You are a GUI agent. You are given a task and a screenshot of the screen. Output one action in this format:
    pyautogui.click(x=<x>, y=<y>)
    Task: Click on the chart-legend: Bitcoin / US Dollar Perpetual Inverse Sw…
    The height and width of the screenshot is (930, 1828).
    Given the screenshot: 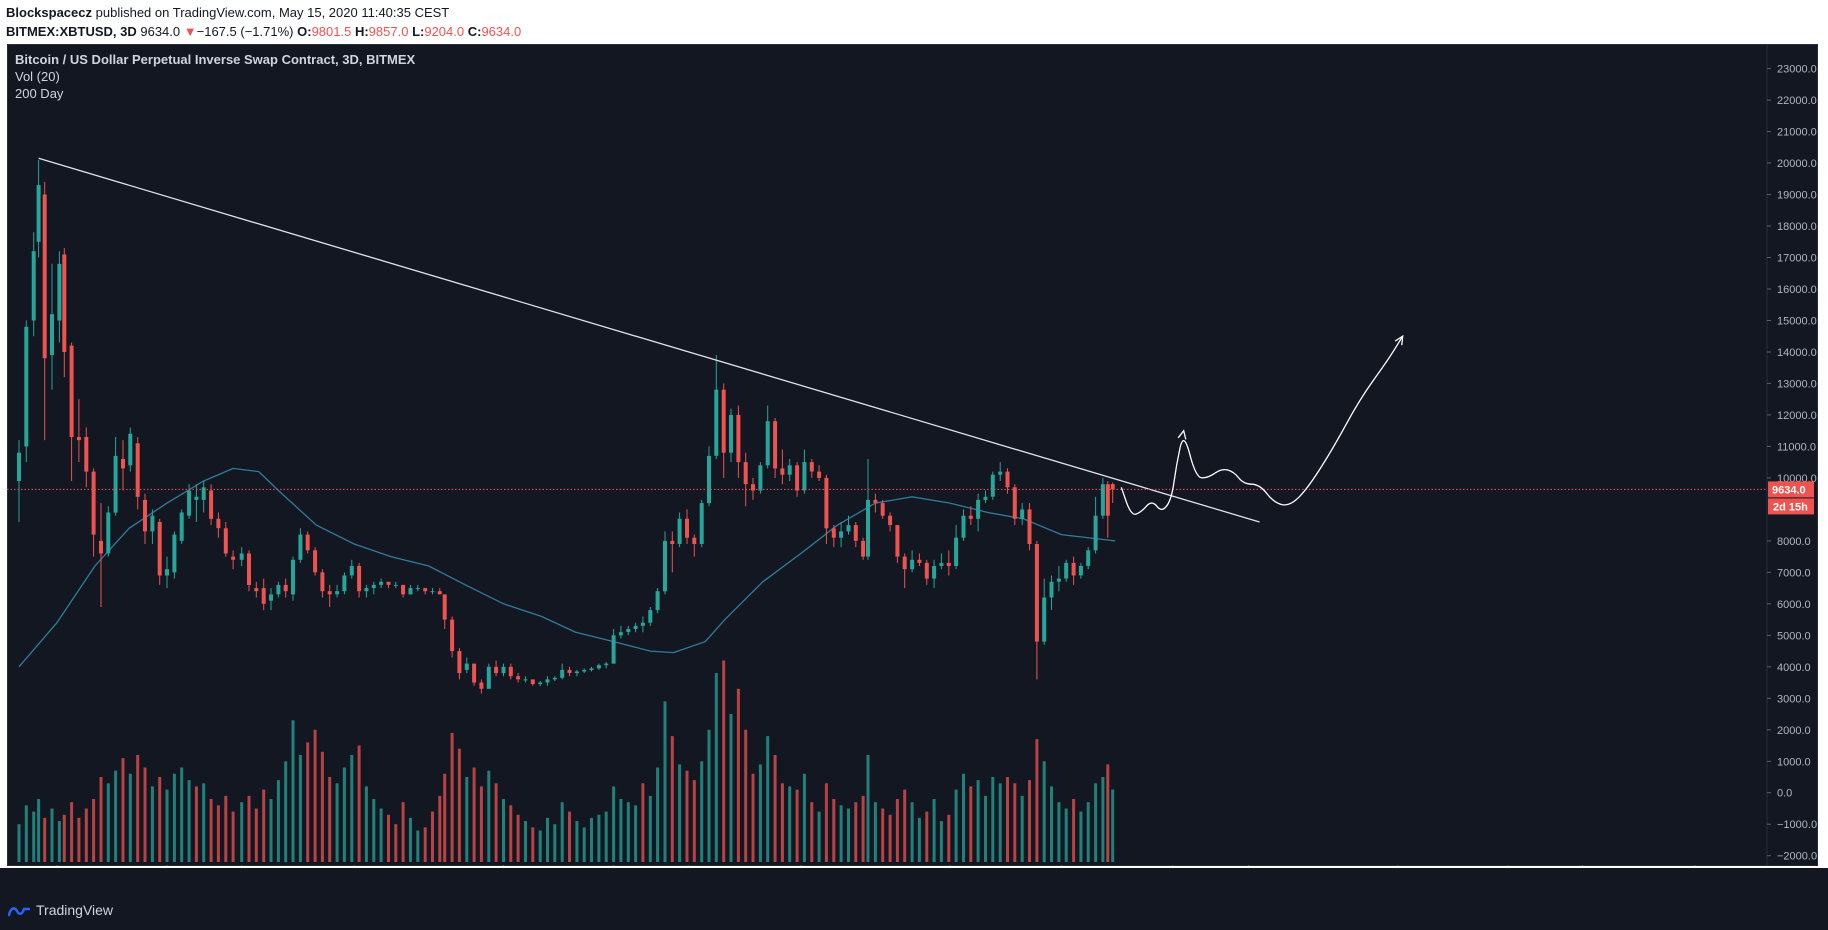 What is the action you would take?
    pyautogui.click(x=215, y=76)
    